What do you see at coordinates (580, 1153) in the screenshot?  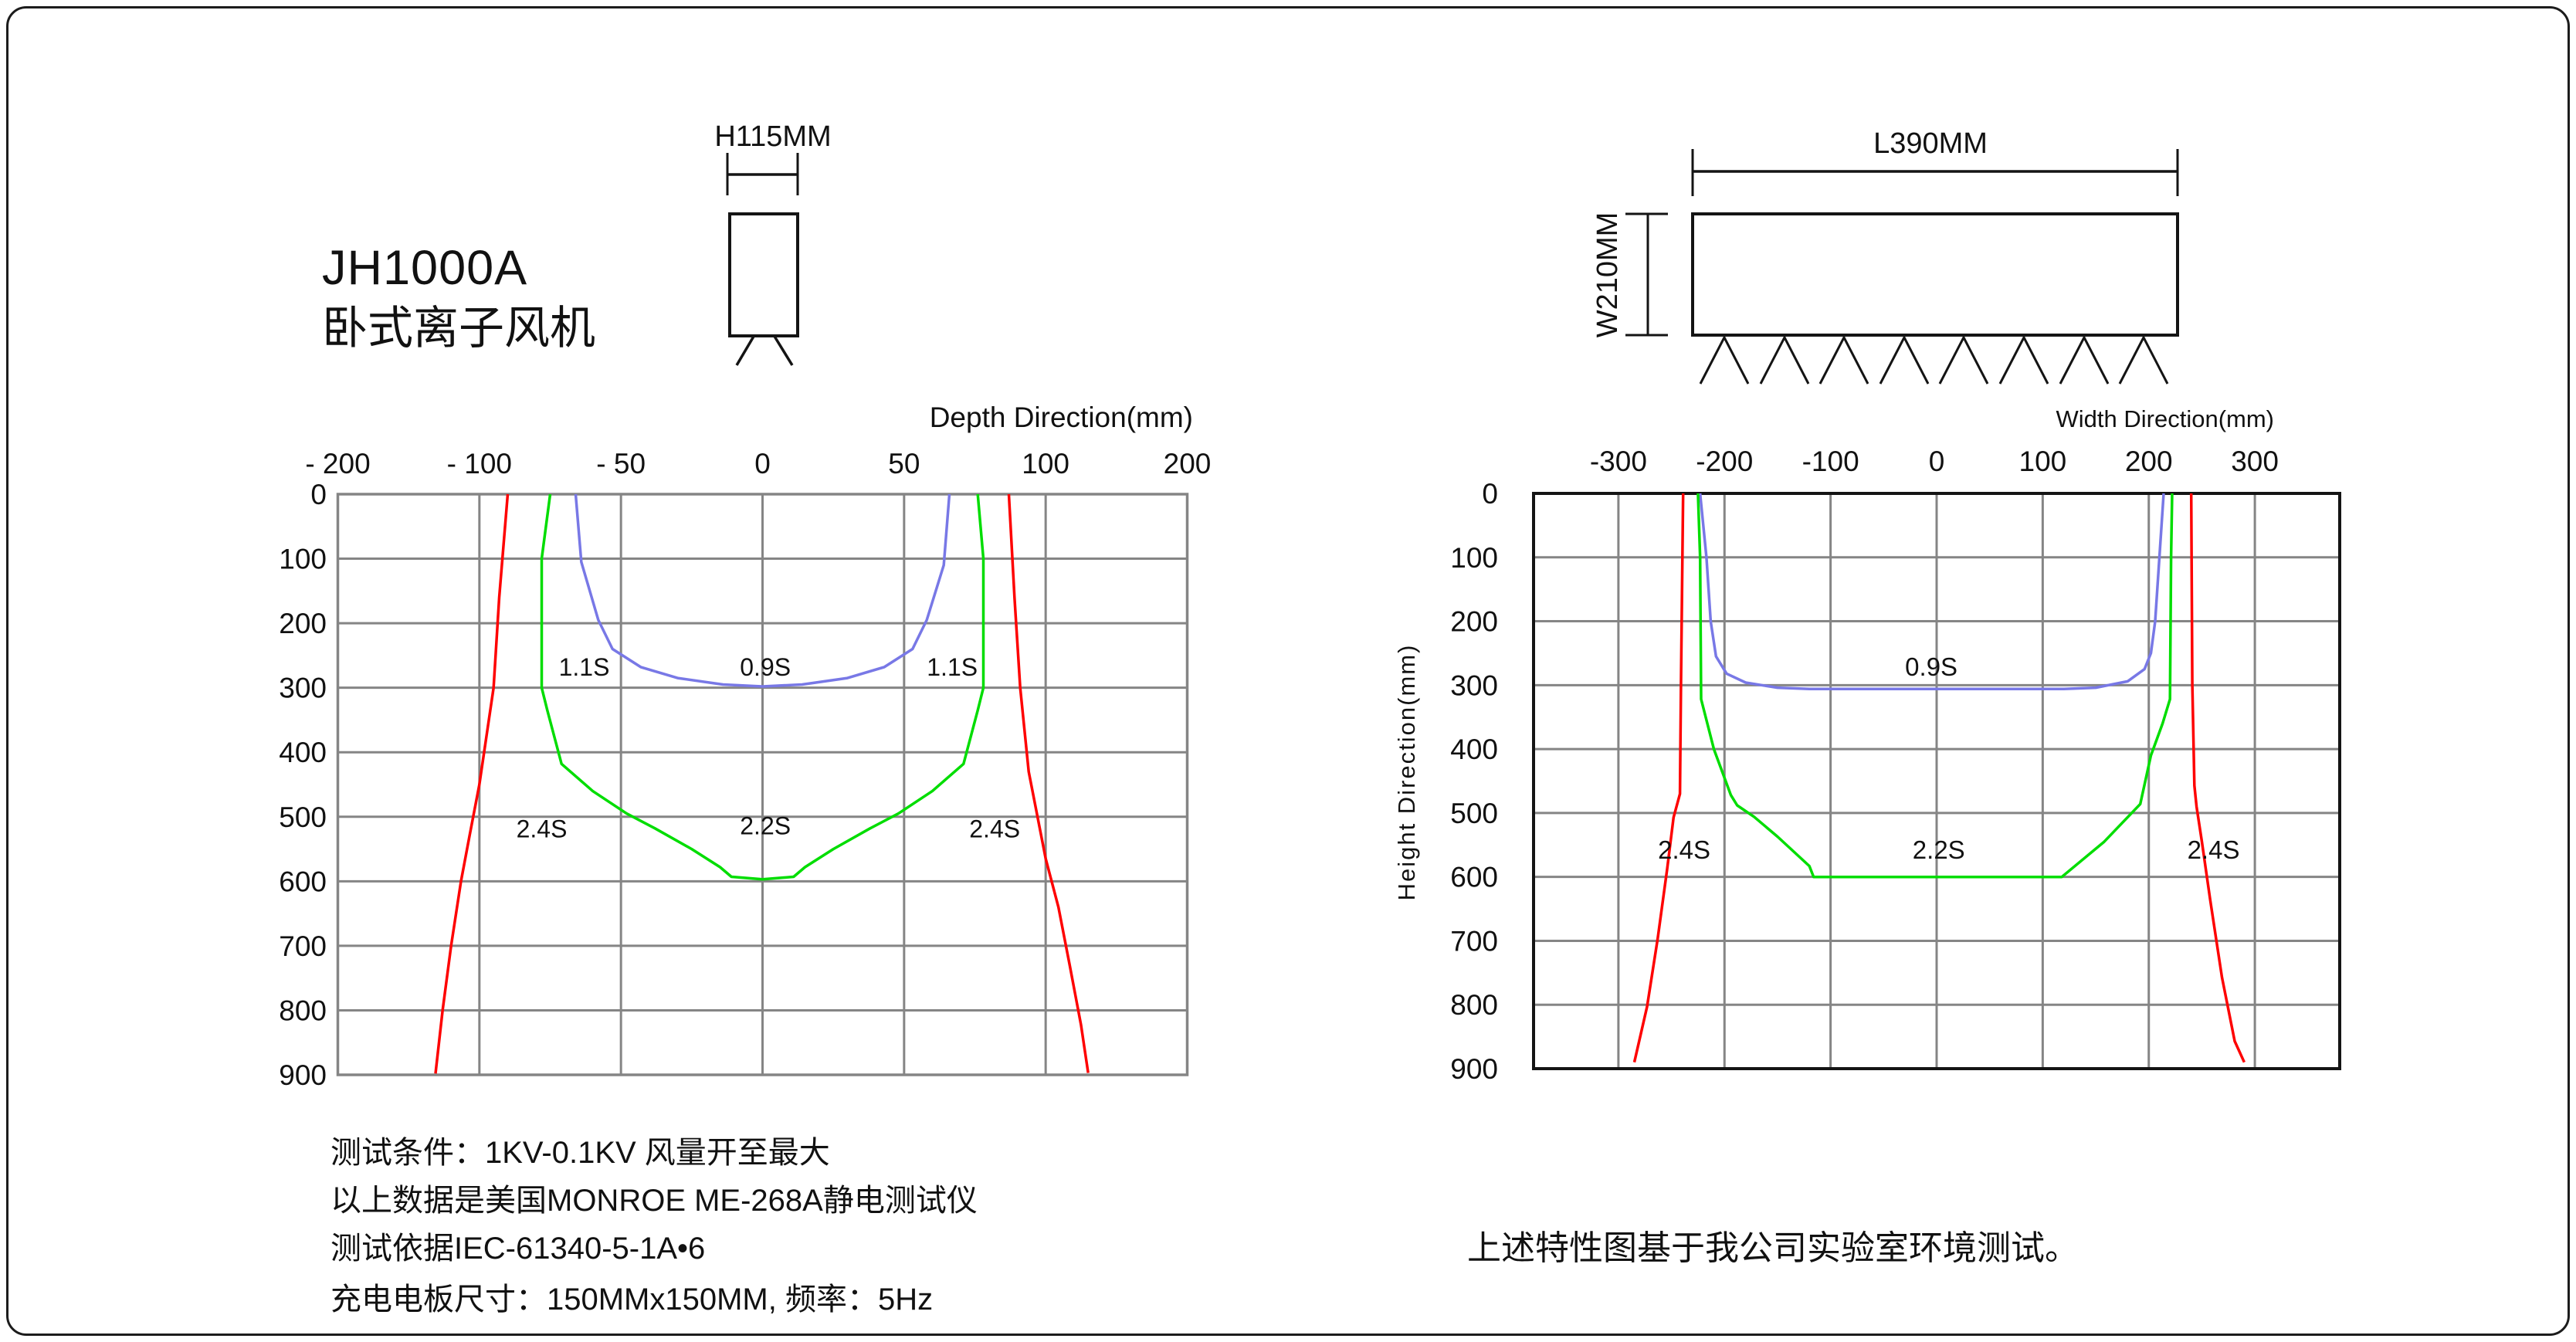 I see `note-line: 测试条件：1KV-0.1KV 风量开至最大` at bounding box center [580, 1153].